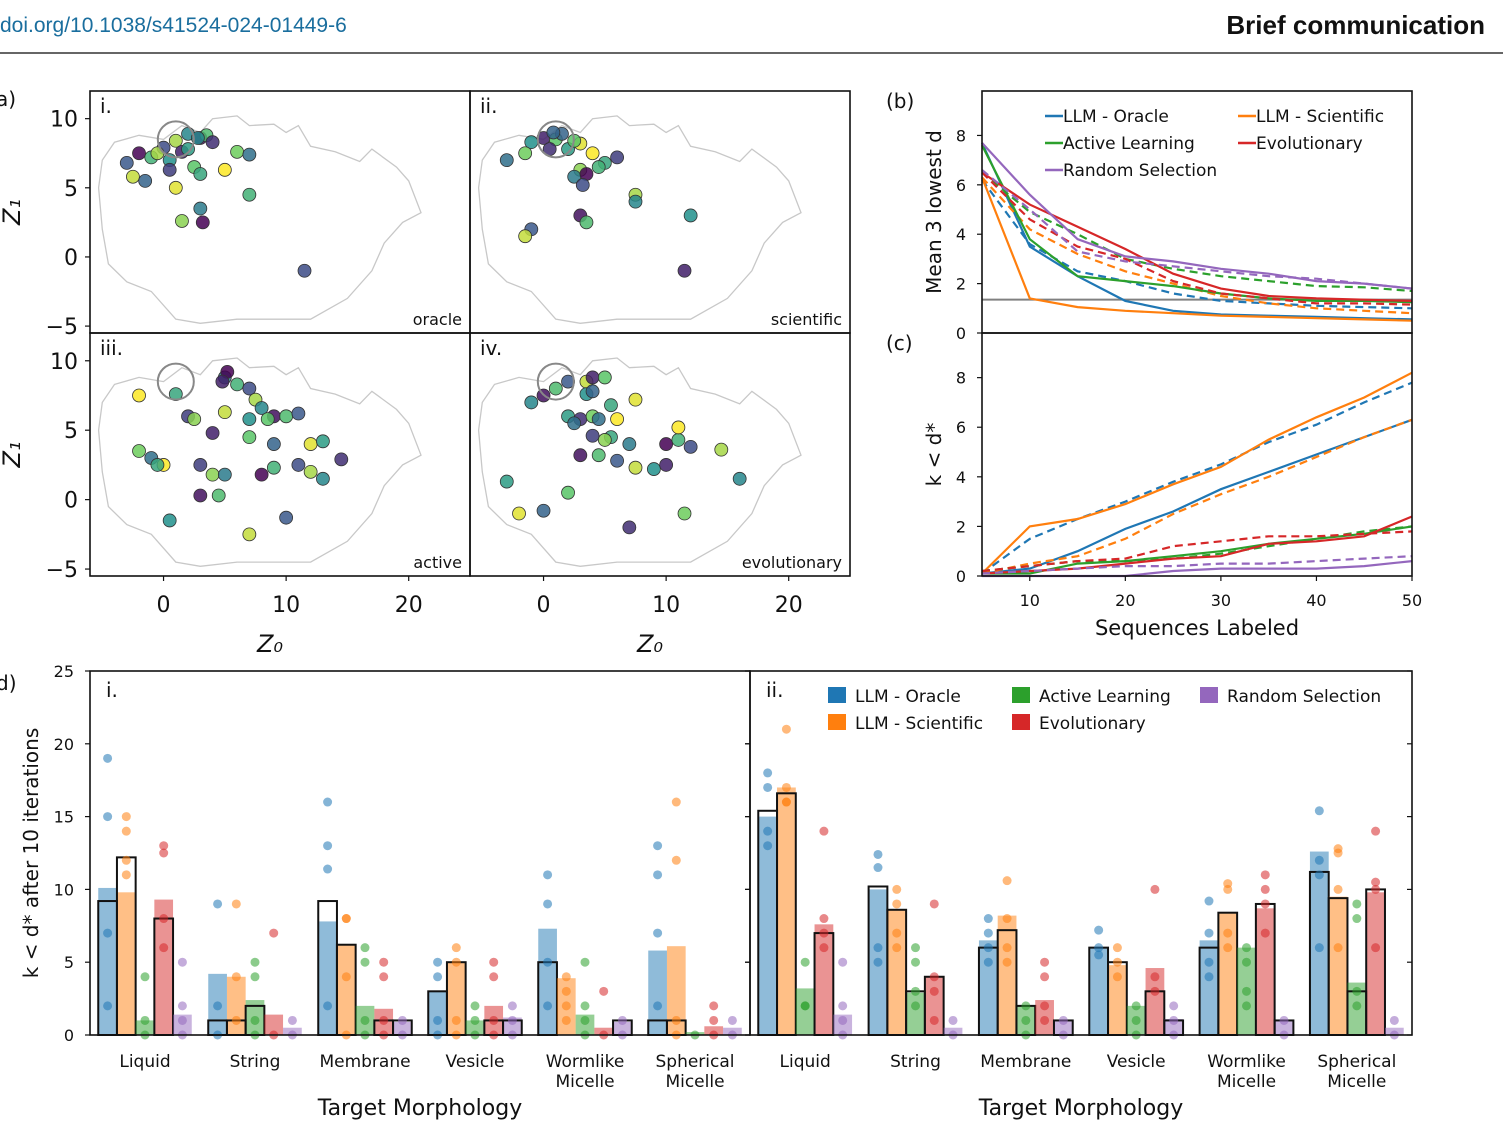 The width and height of the screenshot is (1503, 1138). Describe the element at coordinates (1021, 695) in the screenshot. I see `legend-swatch-active` at that location.